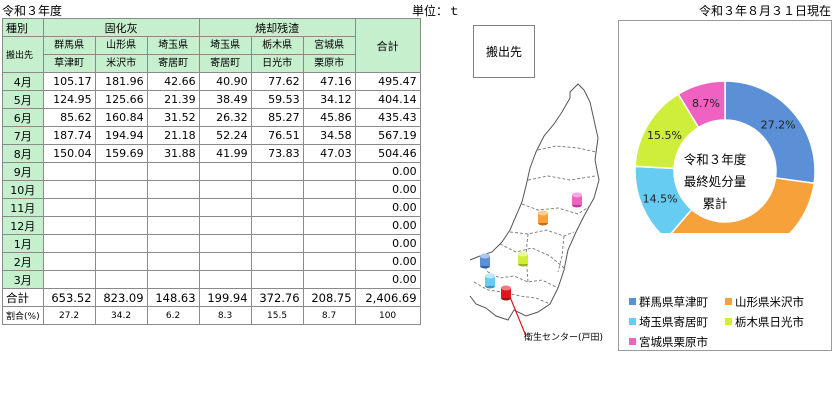  Describe the element at coordinates (277, 315) in the screenshot. I see `pct-cell: 15.5` at that location.